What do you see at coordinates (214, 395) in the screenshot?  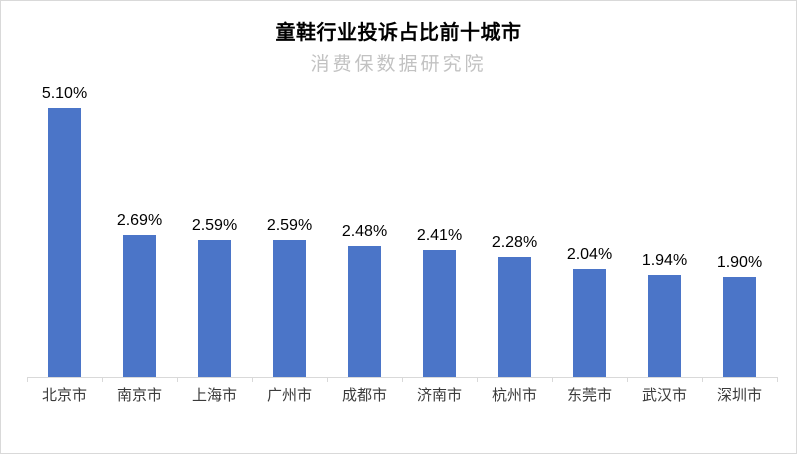 I see `x-axis-label: 上海市` at bounding box center [214, 395].